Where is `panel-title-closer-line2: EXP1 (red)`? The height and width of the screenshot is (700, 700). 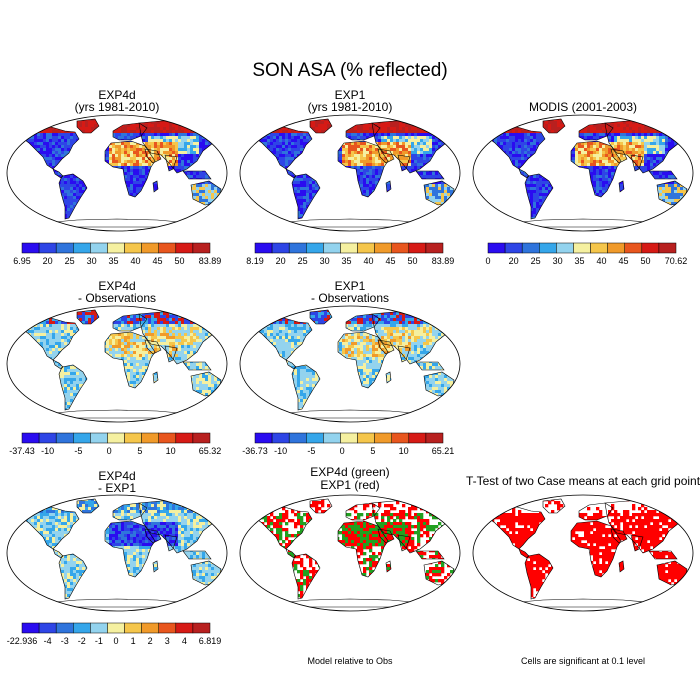
panel-title-closer-line2: EXP1 (red) is located at coordinates (349, 485).